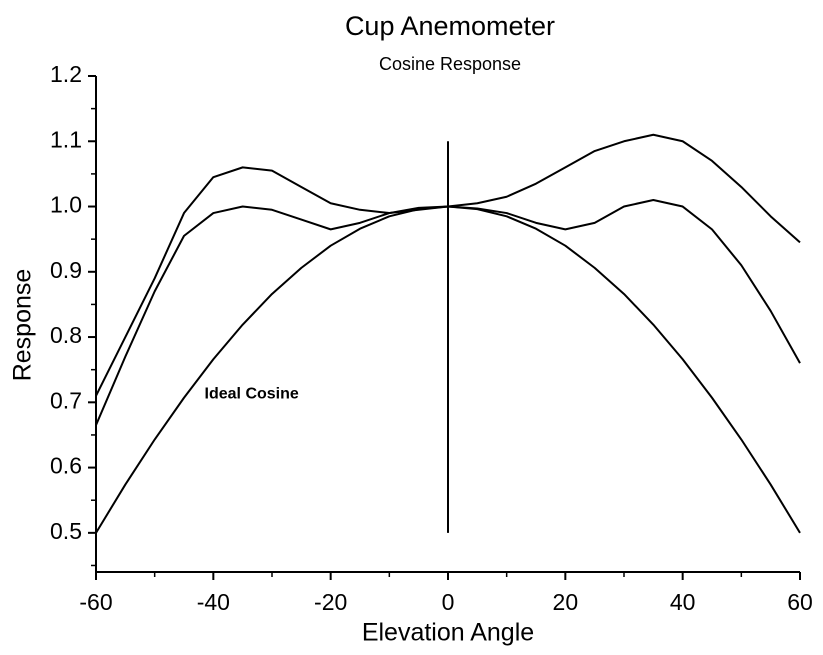 This screenshot has height=655, width=823. What do you see at coordinates (66, 531) in the screenshot?
I see `y-tick-label: 0.5` at bounding box center [66, 531].